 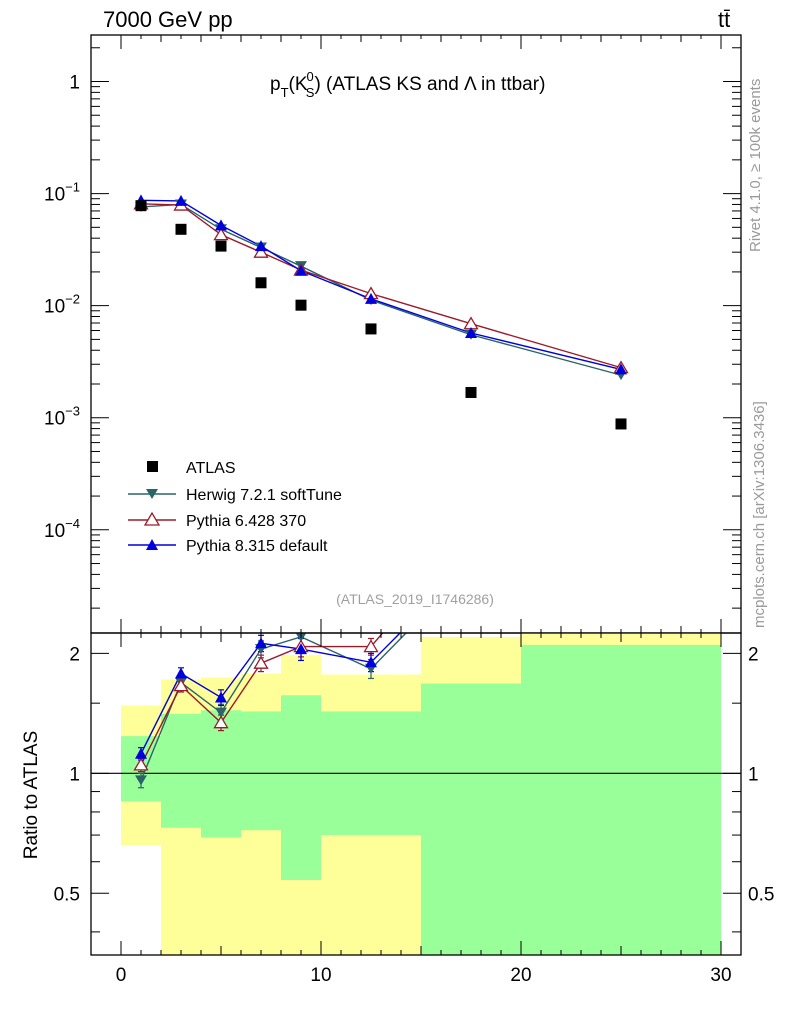 What do you see at coordinates (759, 514) in the screenshot?
I see `mcplots-reference-label: mcplots.cern.ch [arXiv:1306.3436]` at bounding box center [759, 514].